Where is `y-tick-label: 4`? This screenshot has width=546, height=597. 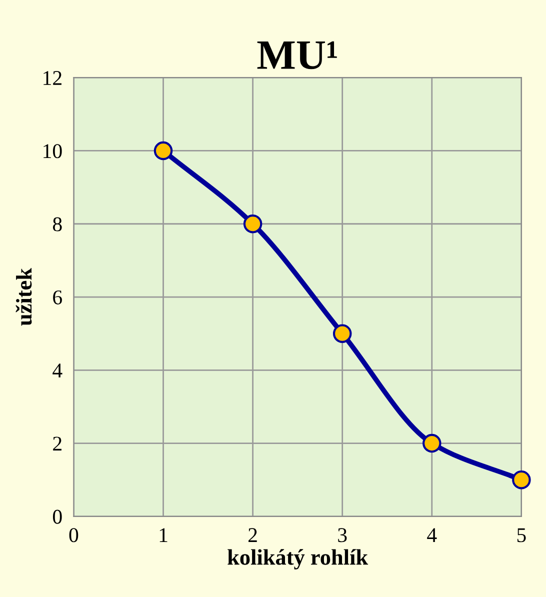 y-tick-label: 4 is located at coordinates (57, 371).